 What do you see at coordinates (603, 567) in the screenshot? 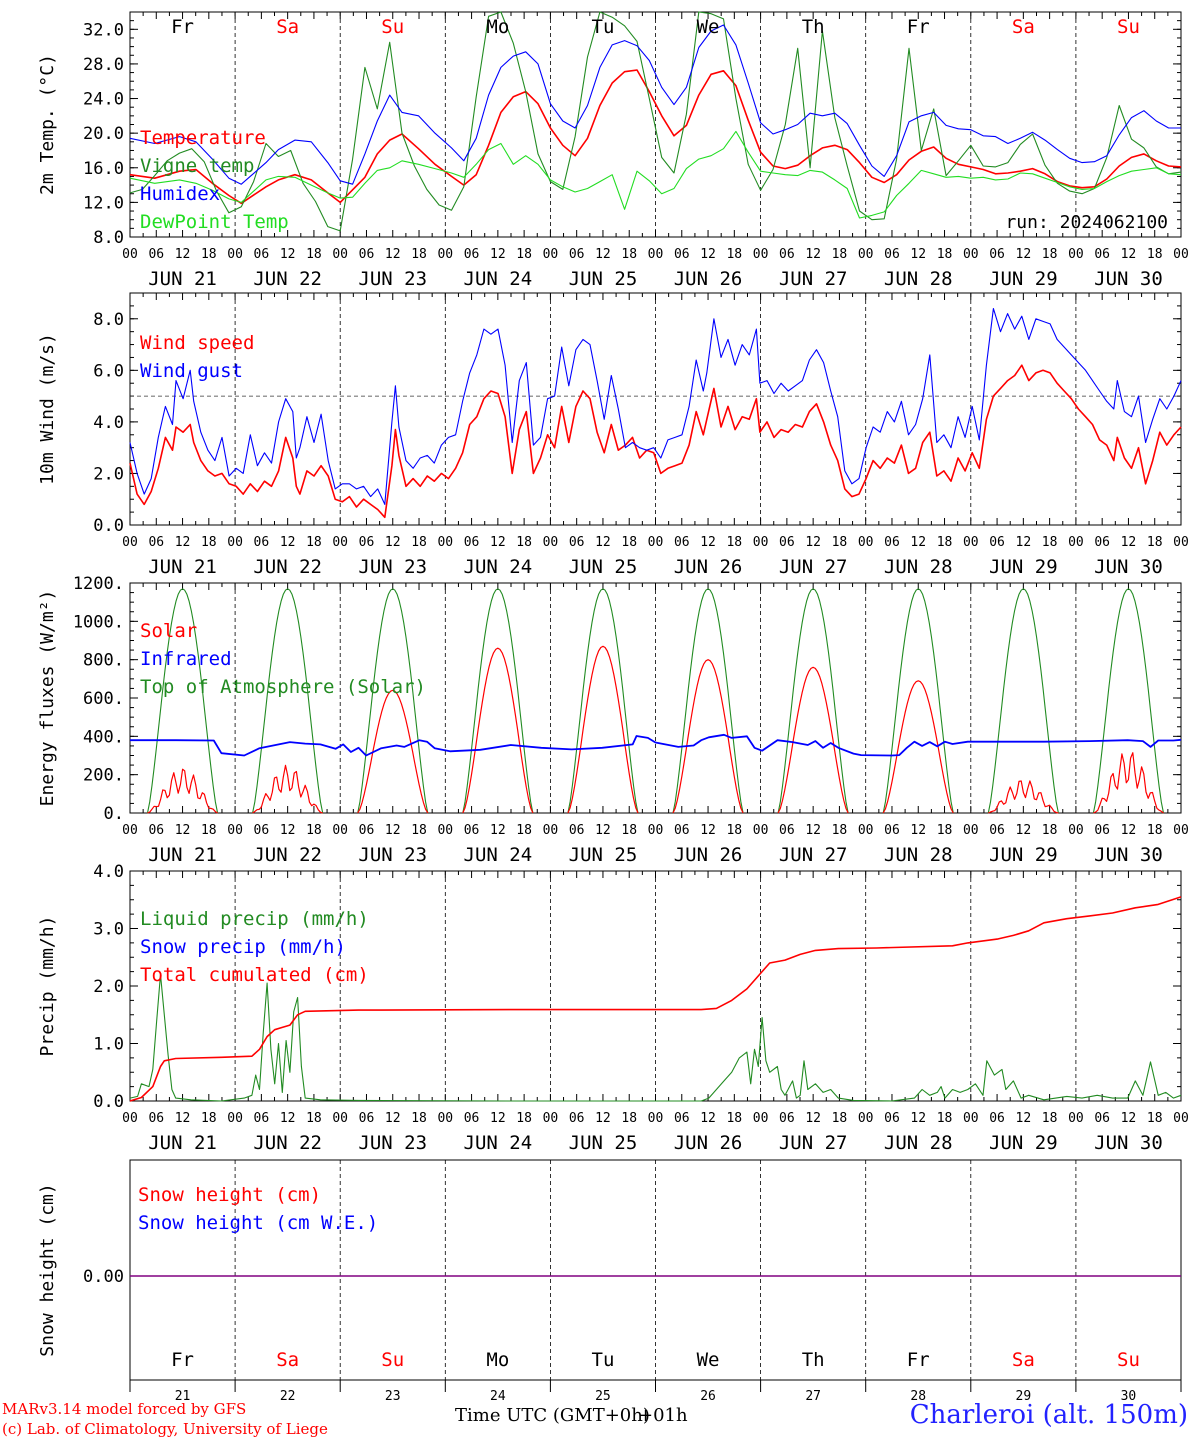
I see `date-label: JUN 25` at bounding box center [603, 567].